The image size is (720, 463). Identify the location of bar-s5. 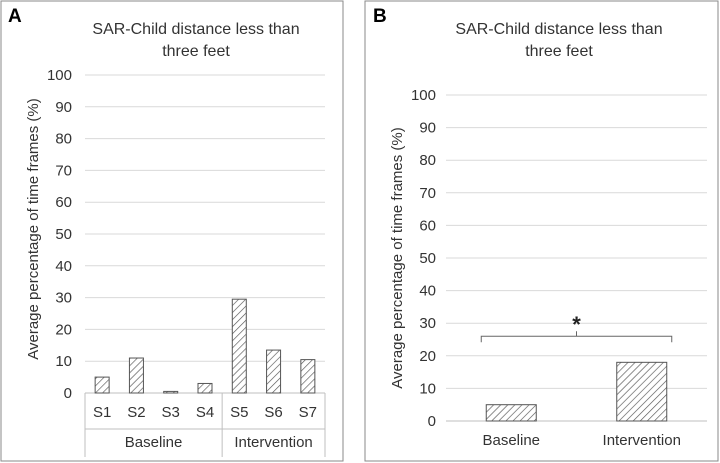
(239, 346).